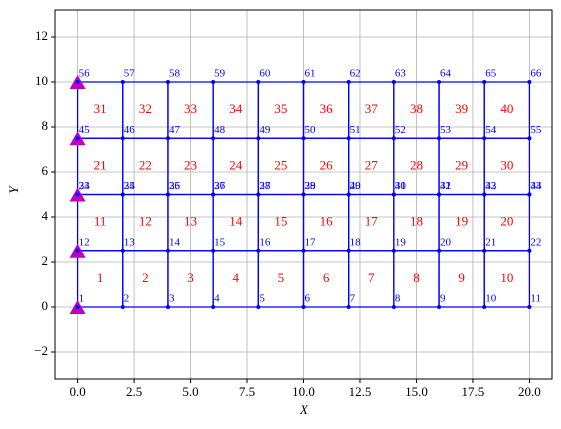  I want to click on node-label: 24, so click(130, 186).